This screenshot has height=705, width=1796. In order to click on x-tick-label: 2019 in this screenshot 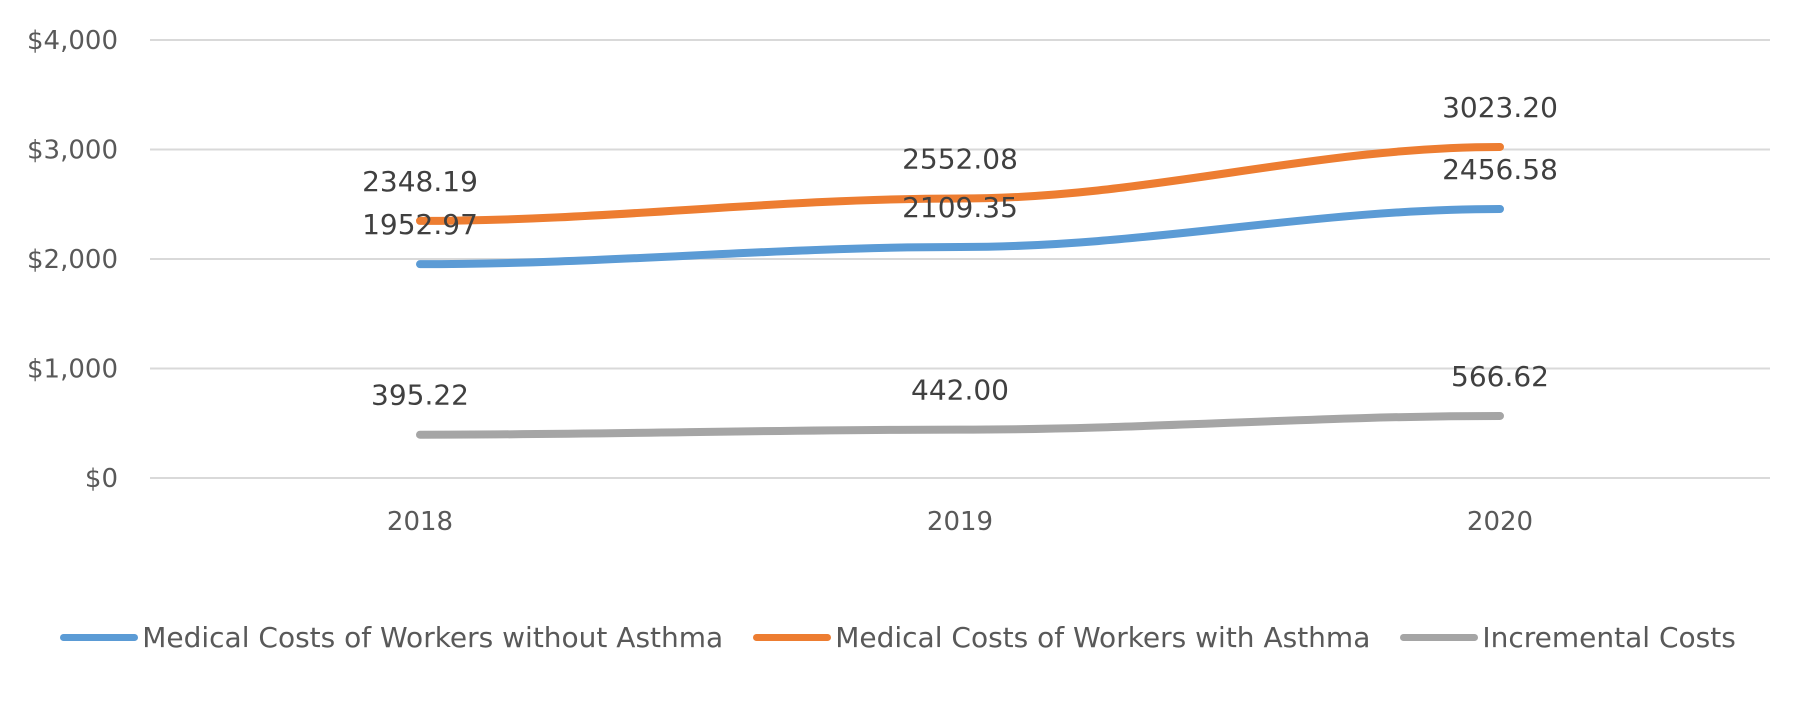, I will do `click(960, 522)`.